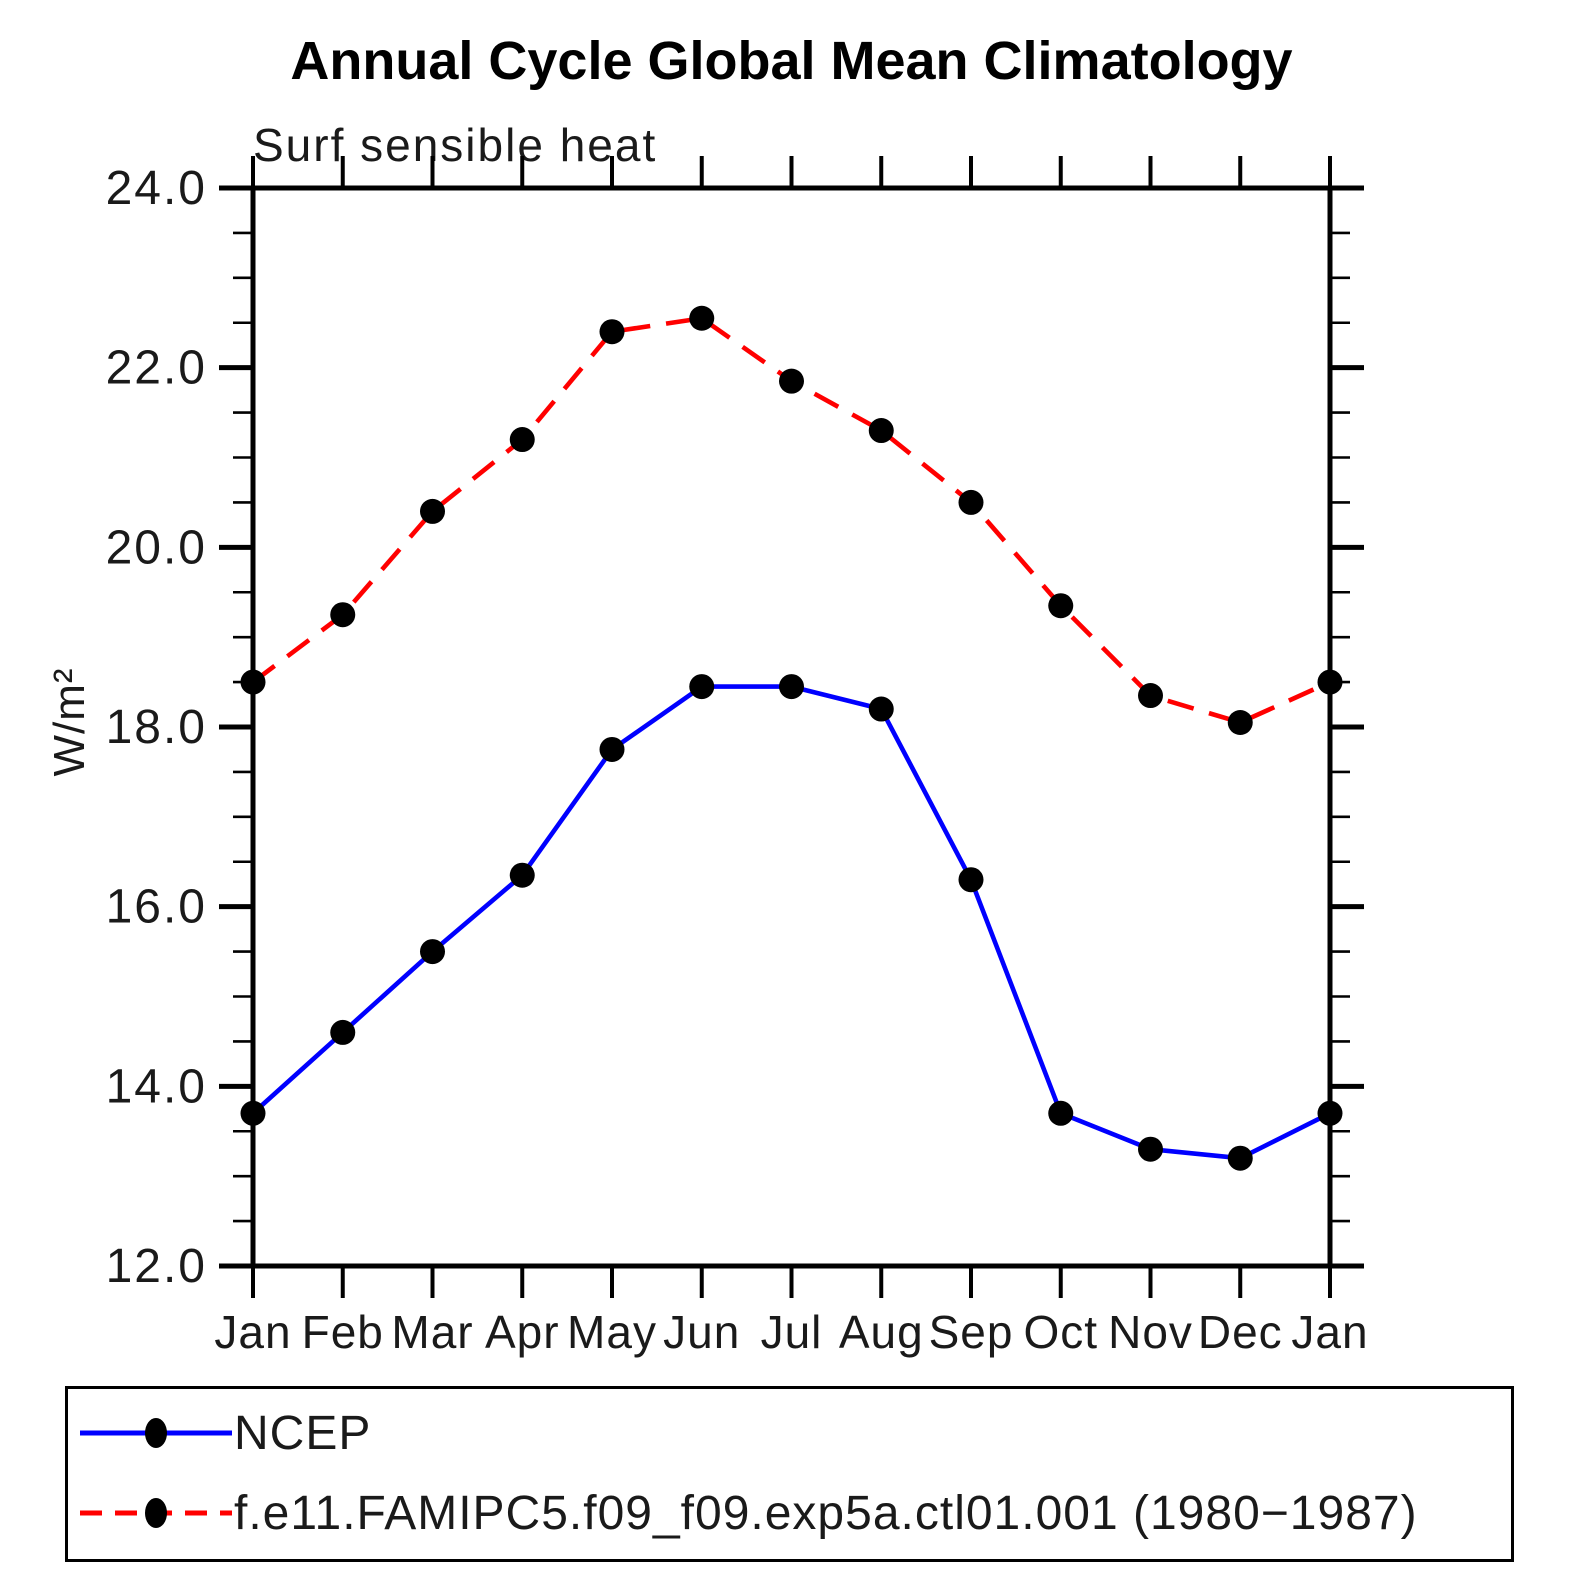  I want to click on legend-row-ncep: NCEP, so click(222, 1433).